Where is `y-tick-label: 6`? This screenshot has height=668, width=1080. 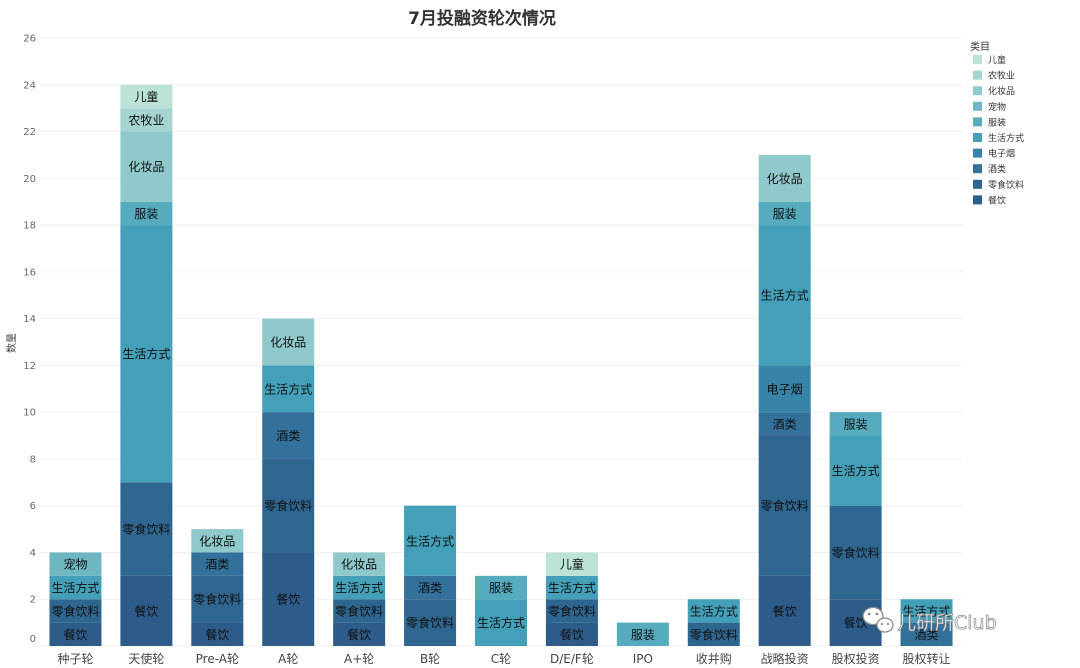
y-tick-label: 6 is located at coordinates (33, 506).